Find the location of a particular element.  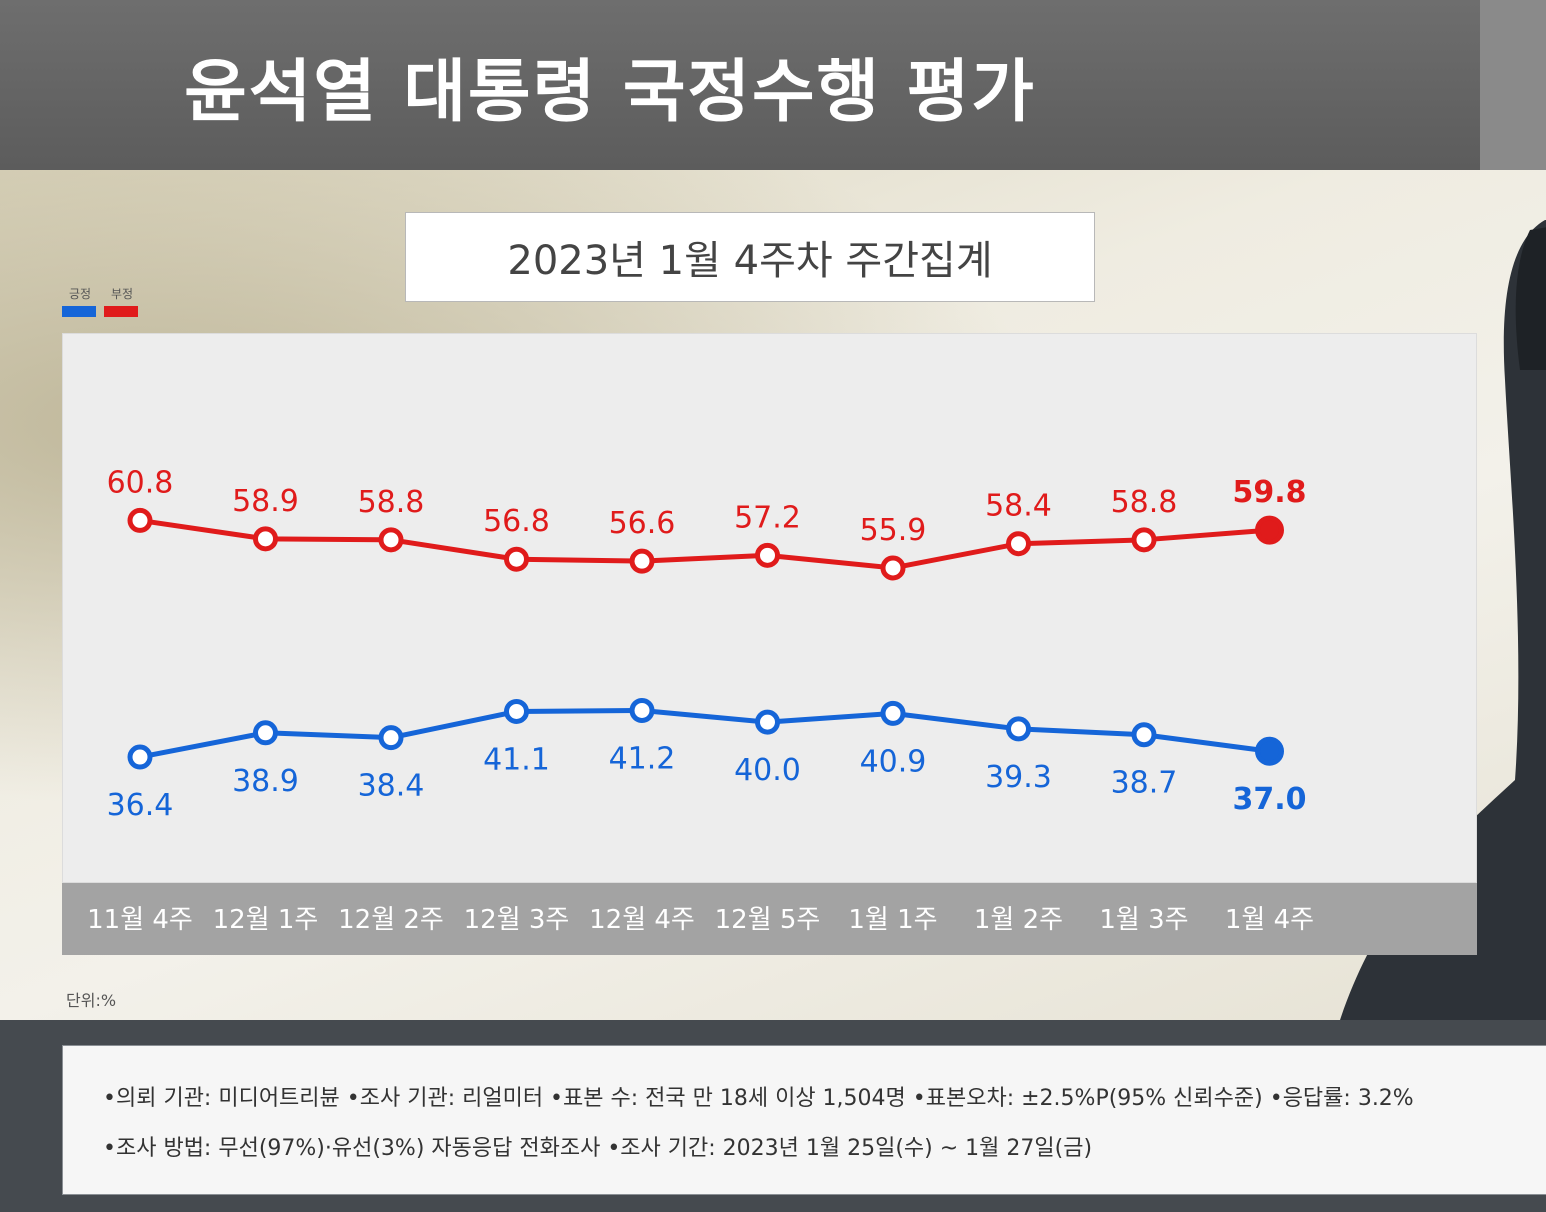

x-tick-label-0: 11월 4주 is located at coordinates (140, 920).